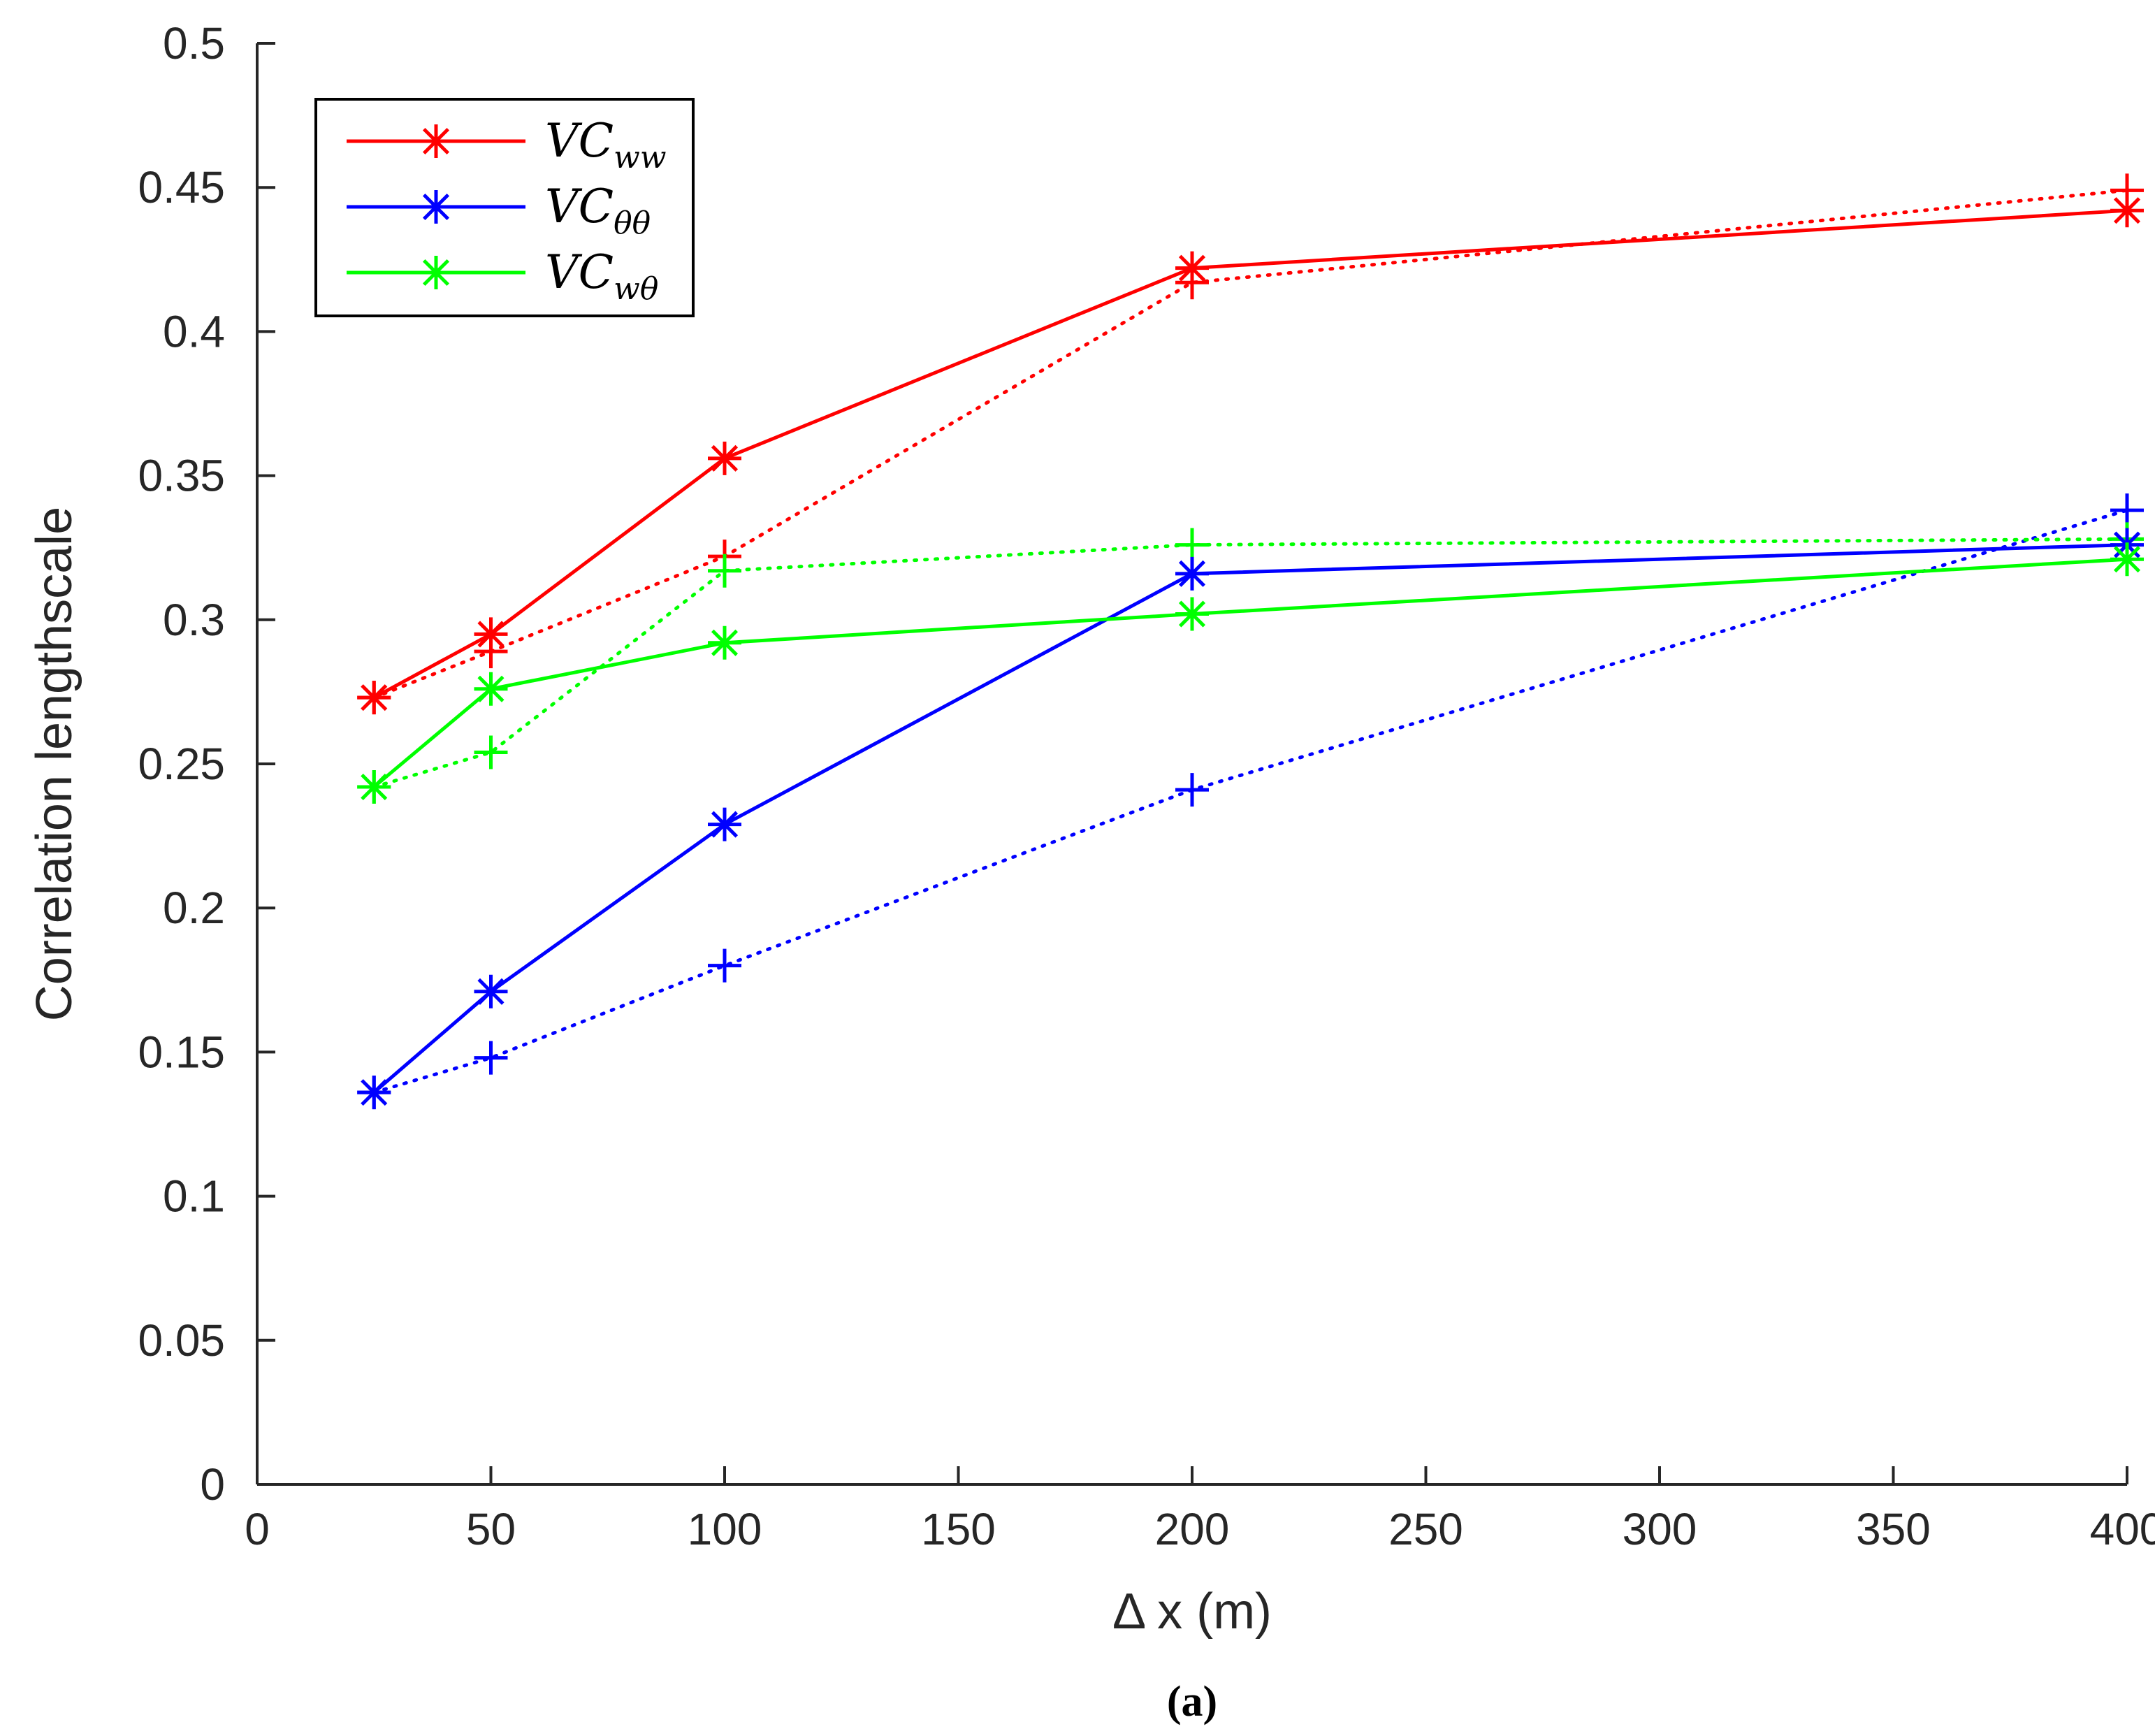 This screenshot has height=1736, width=2155. Describe the element at coordinates (640, 157) in the screenshot. I see `legend-label-subscript: ww` at that location.